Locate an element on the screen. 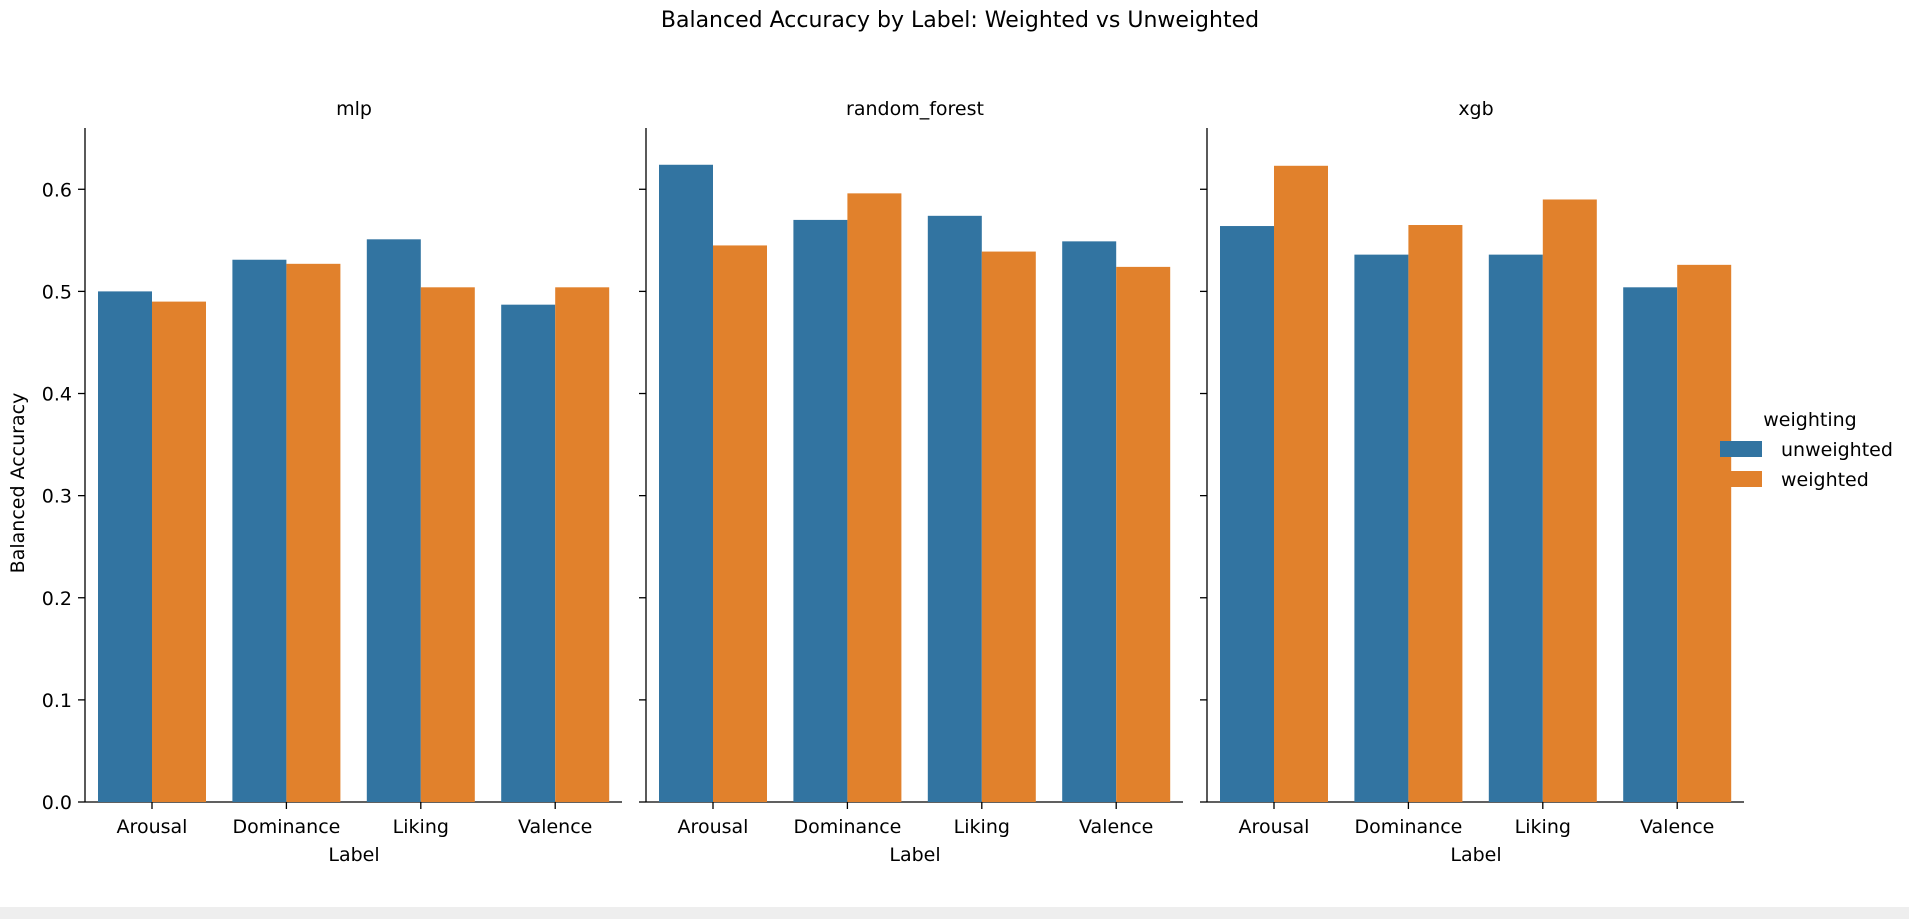 The width and height of the screenshot is (1909, 919). legend: weighting unweighted weighted is located at coordinates (1806, 450).